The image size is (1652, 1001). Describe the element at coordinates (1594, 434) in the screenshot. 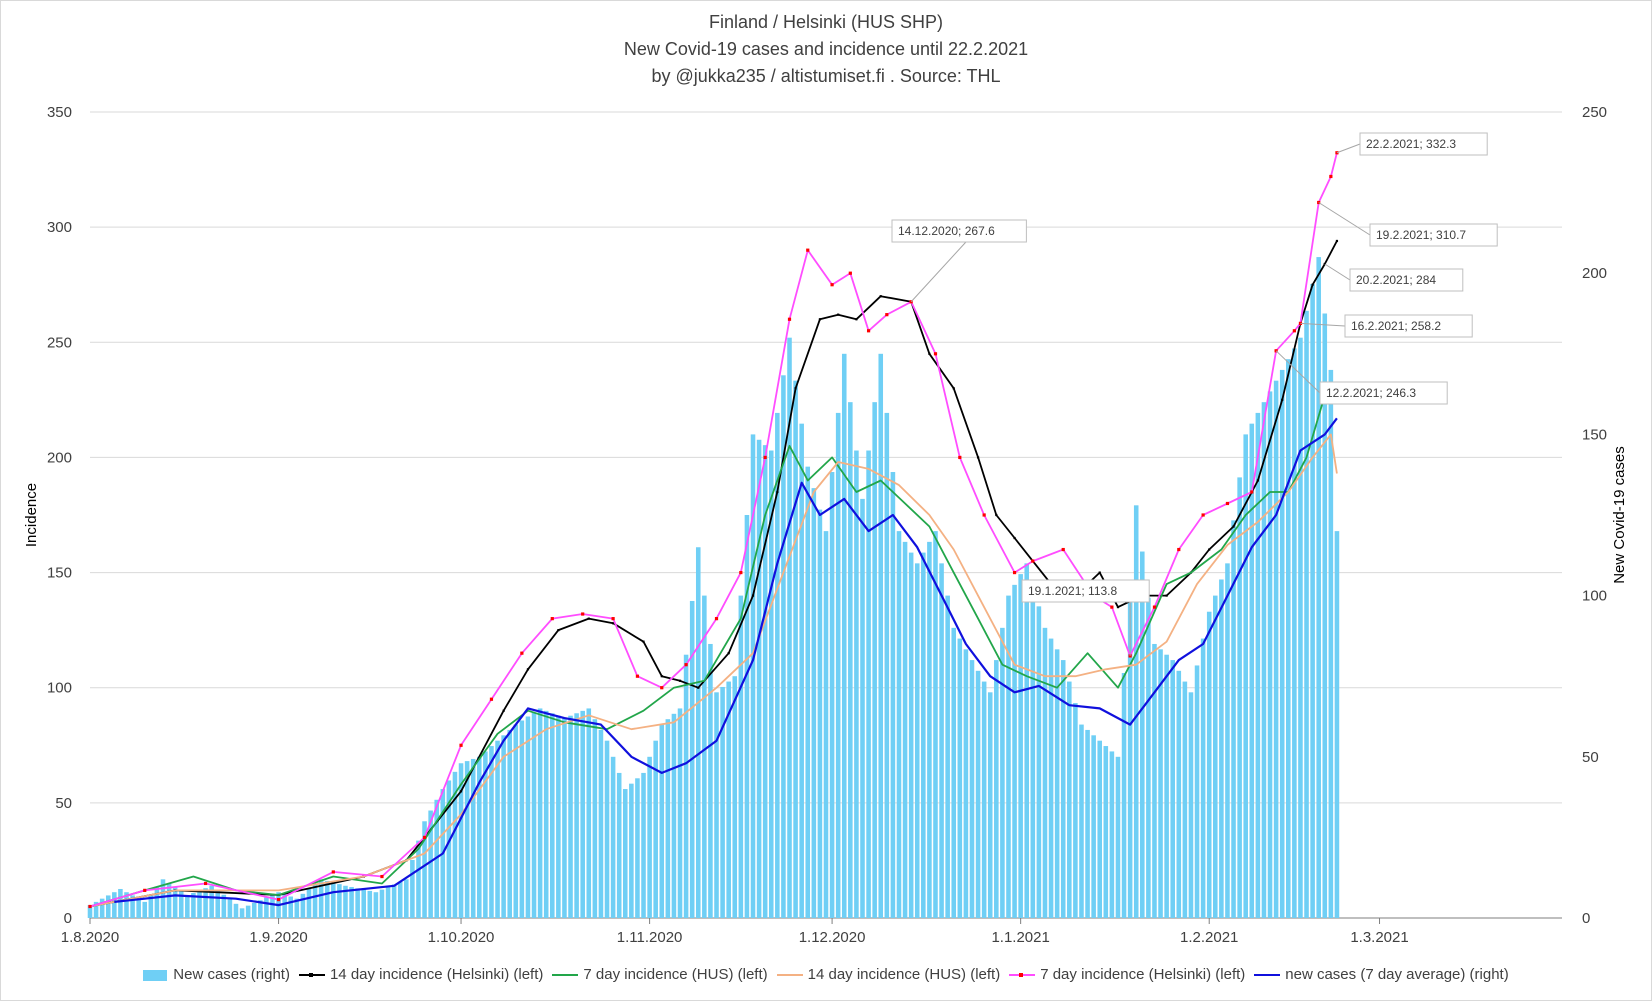

I see `y2-tick-label: 150` at that location.